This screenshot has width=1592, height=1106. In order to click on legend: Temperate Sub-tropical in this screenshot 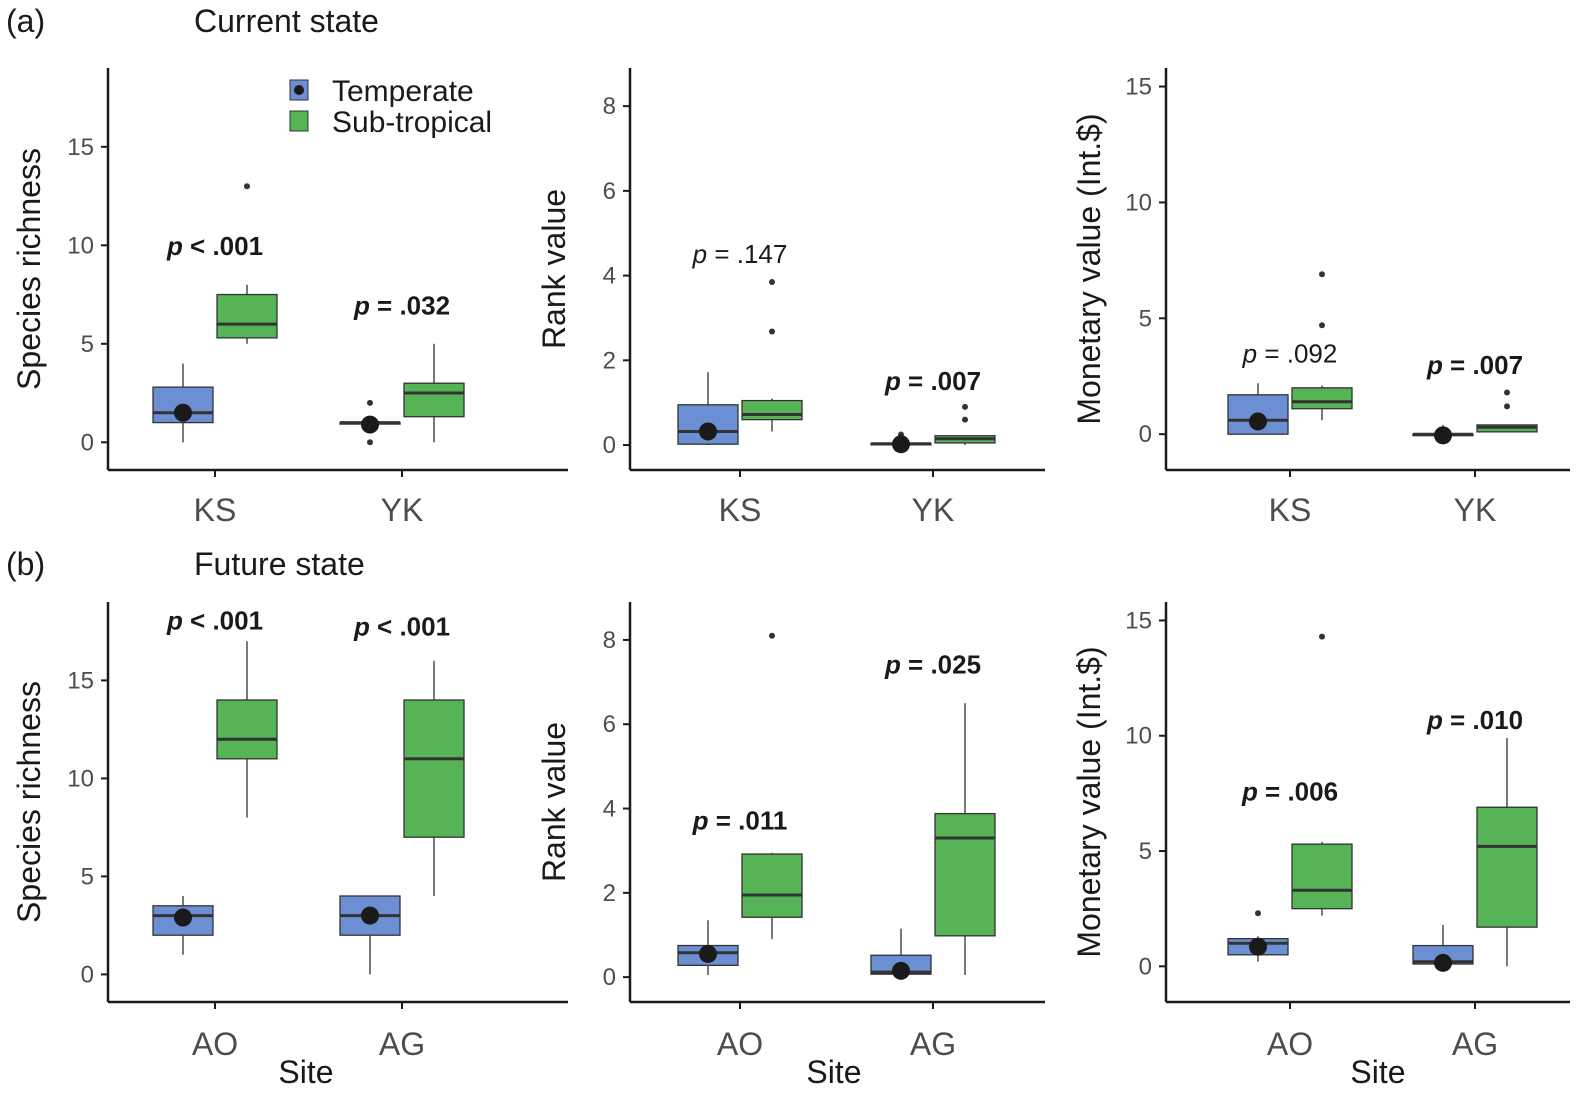, I will do `click(390, 107)`.